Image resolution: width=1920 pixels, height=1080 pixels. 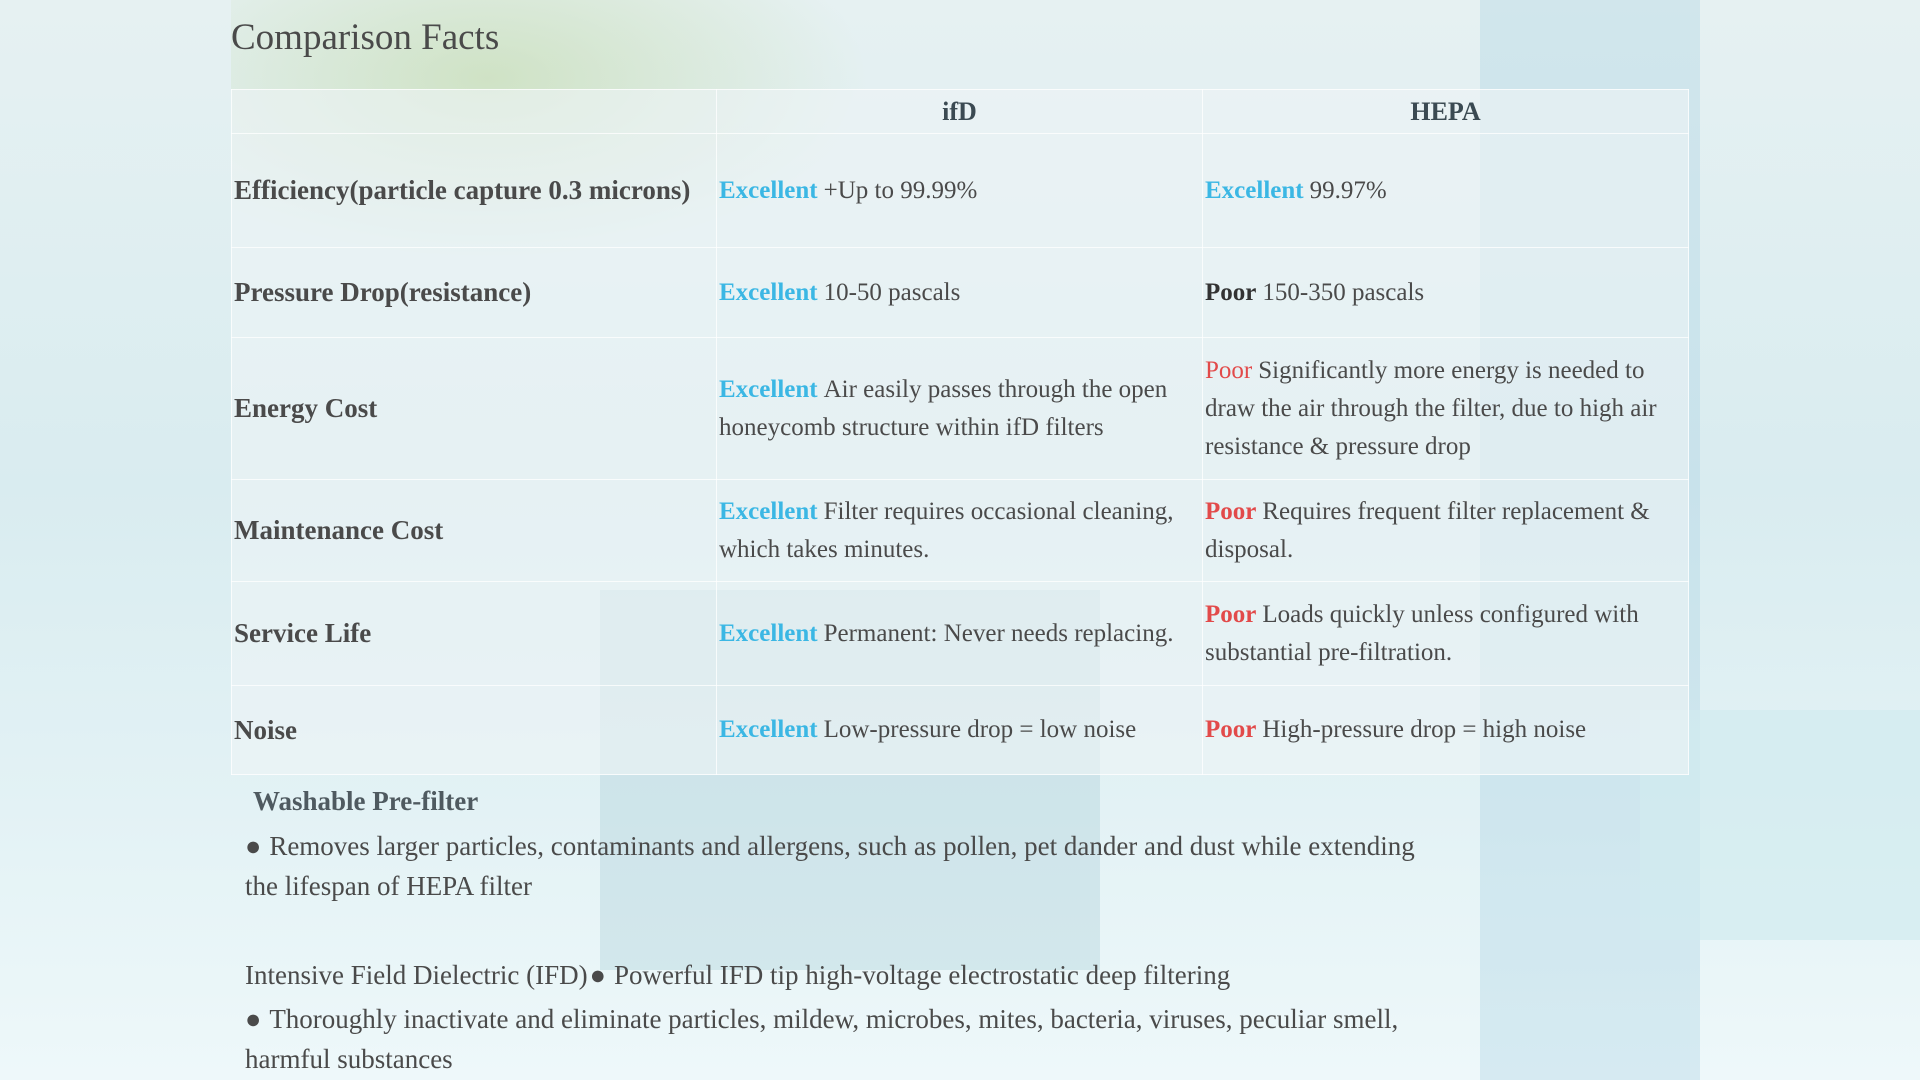 What do you see at coordinates (892, 292) in the screenshot?
I see `cell-text: 10-50 pascals` at bounding box center [892, 292].